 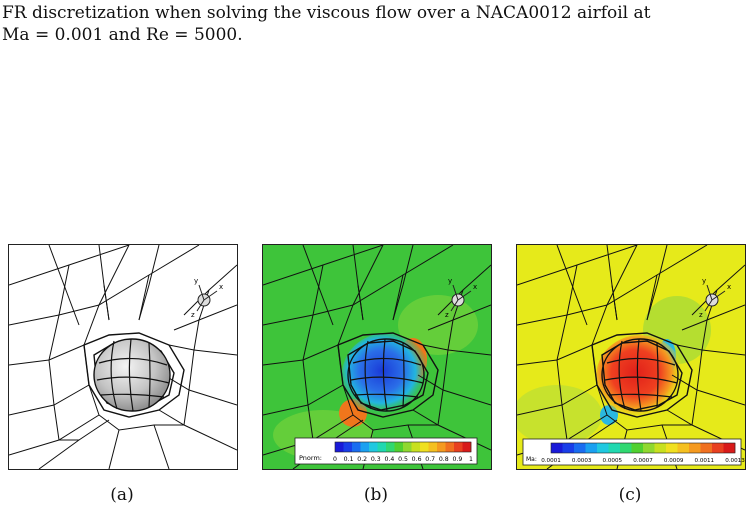 What do you see at coordinates (613, 461) in the screenshot?
I see `colorbar-tick-label: 0.0005` at bounding box center [613, 461].